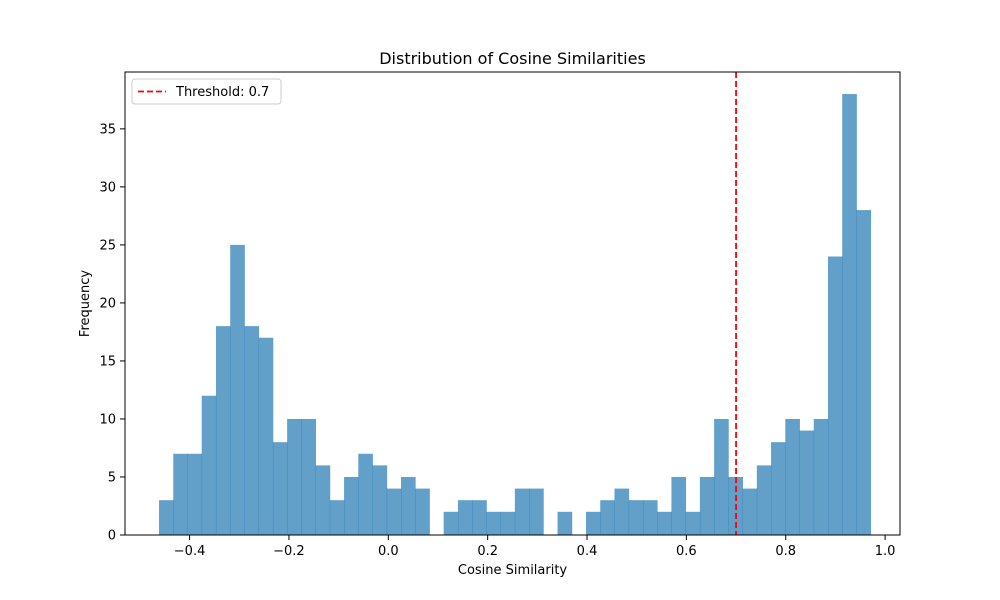 The height and width of the screenshot is (600, 1000). Describe the element at coordinates (686, 551) in the screenshot. I see `x-tick-label: 0.6` at that location.